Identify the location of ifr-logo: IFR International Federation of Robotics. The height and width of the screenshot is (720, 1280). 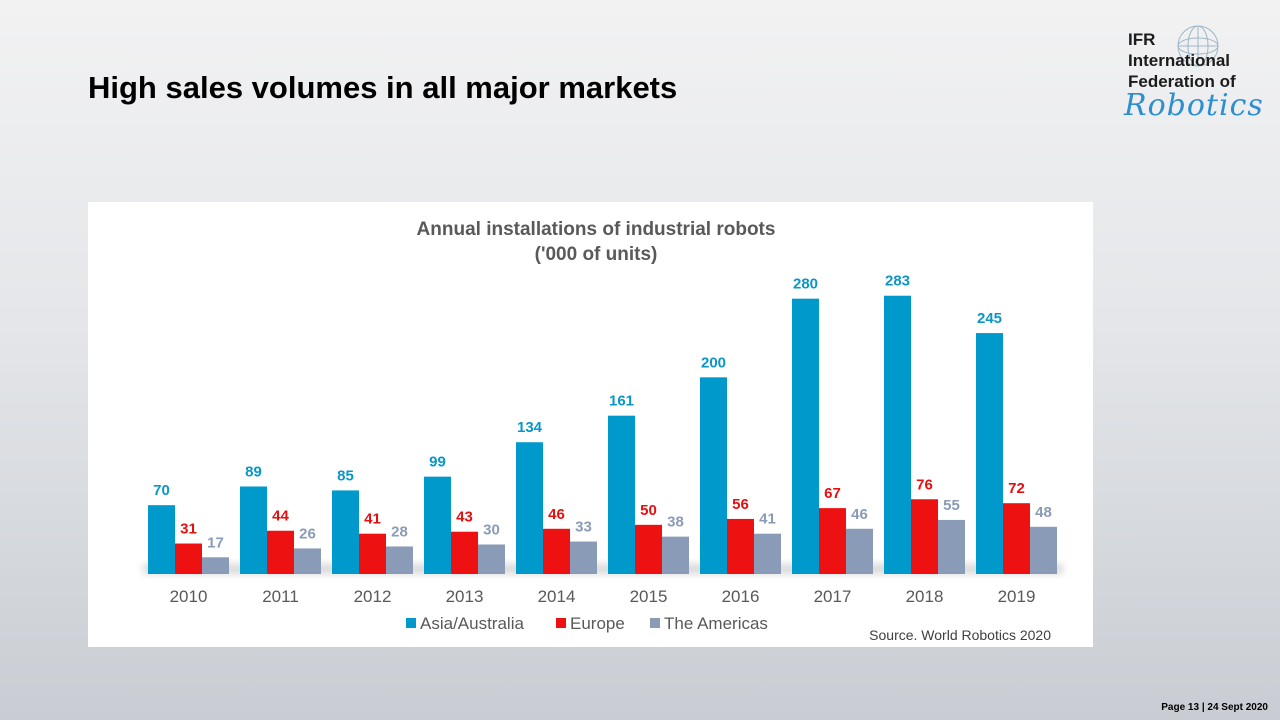
(1193, 72).